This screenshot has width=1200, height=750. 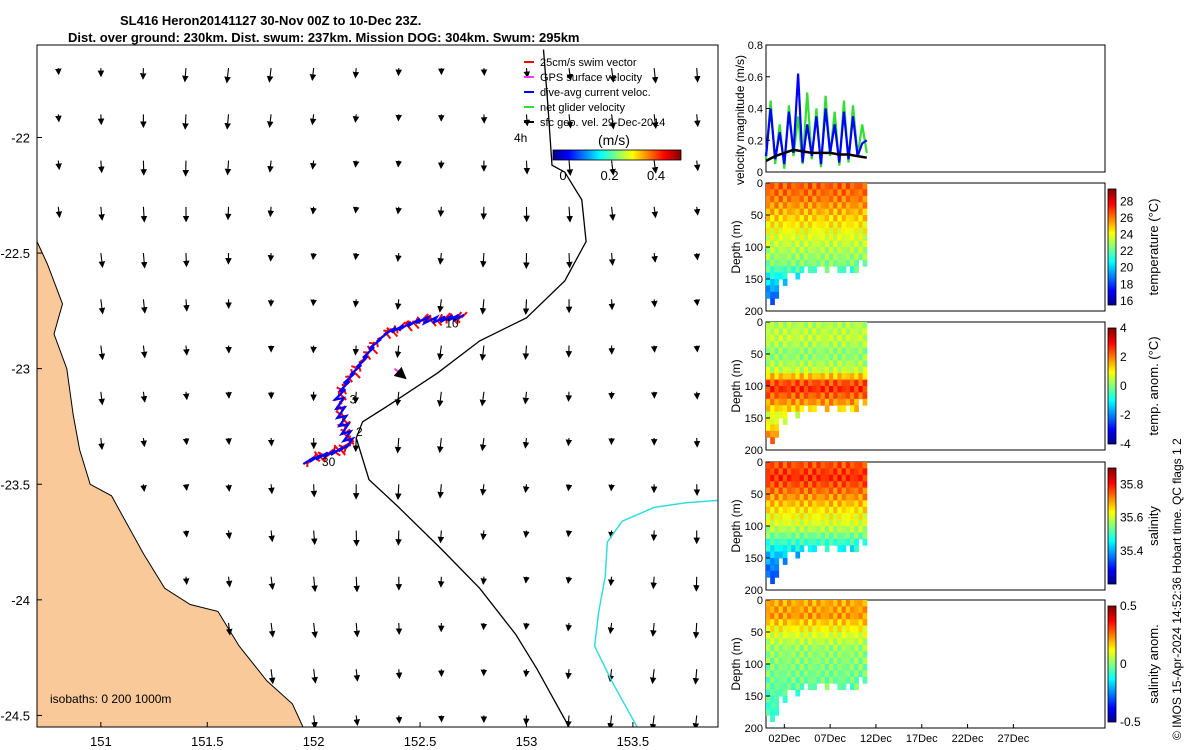 What do you see at coordinates (170, 484) in the screenshot?
I see `land-mass` at bounding box center [170, 484].